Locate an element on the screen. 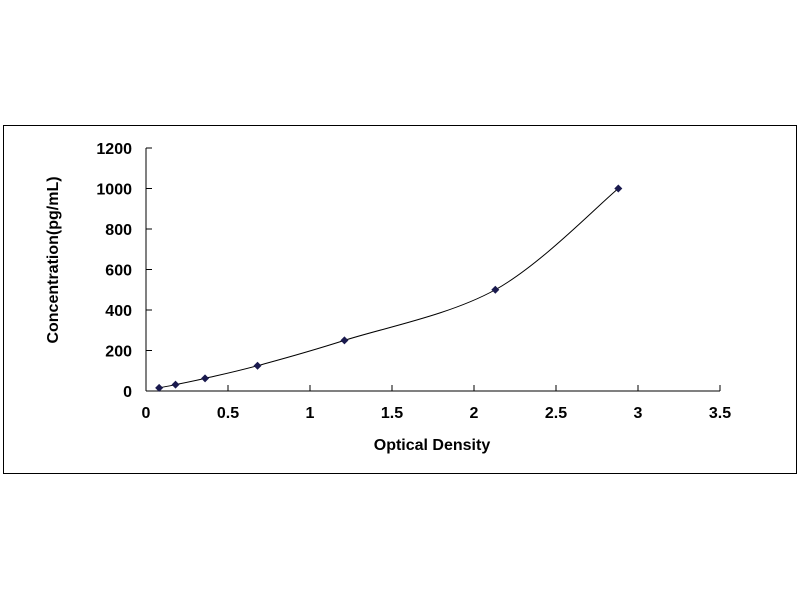  y-tick-label: 1200 is located at coordinates (114, 149).